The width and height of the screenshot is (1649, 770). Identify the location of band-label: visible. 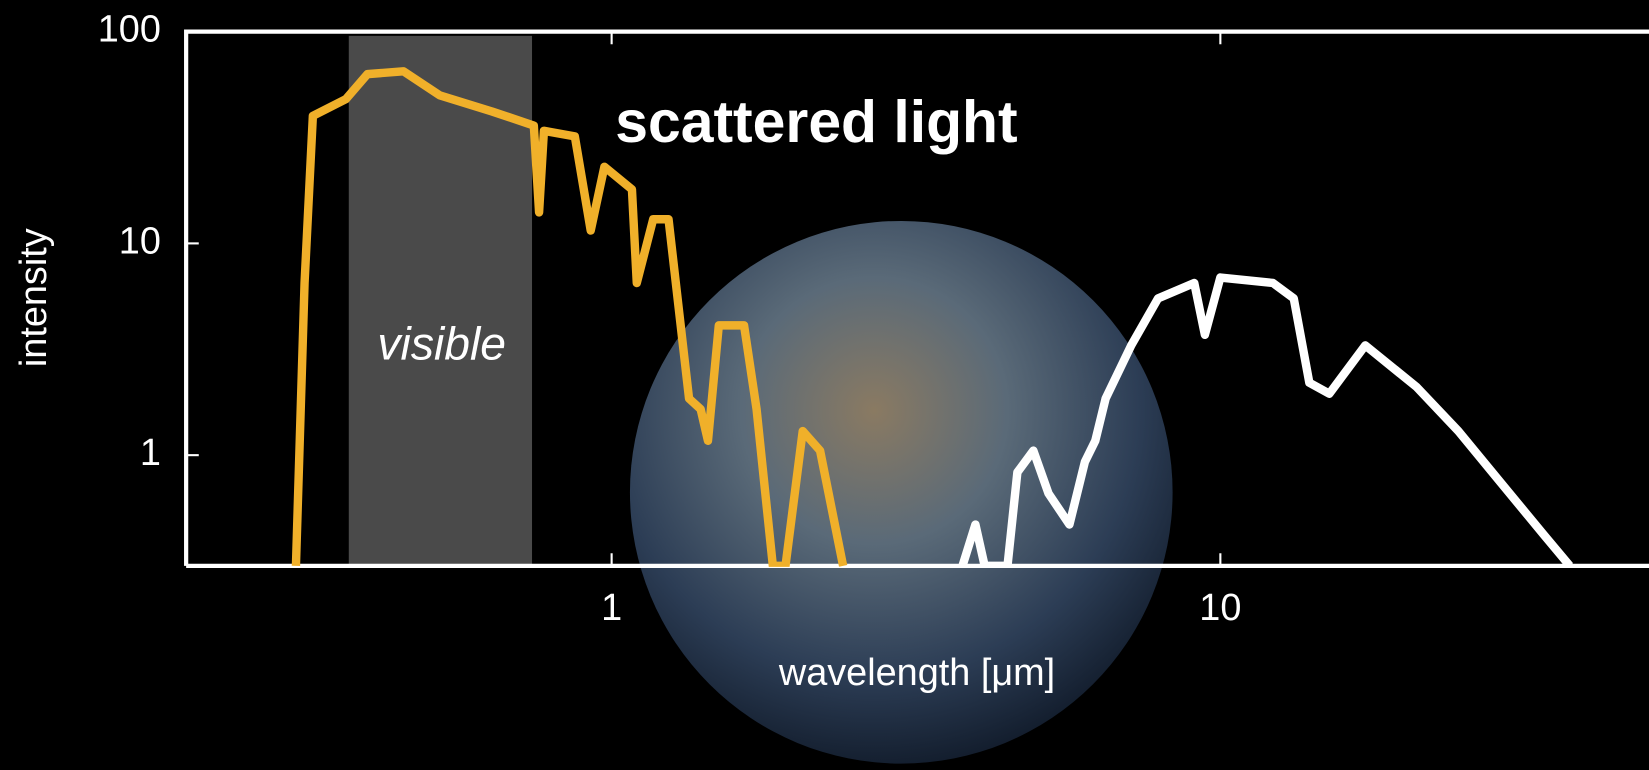
(441, 343).